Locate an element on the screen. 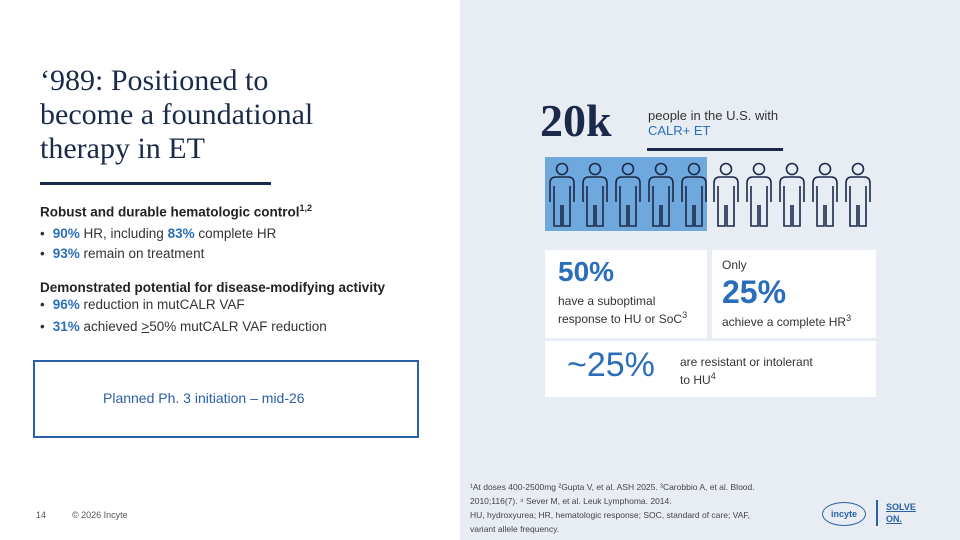 This screenshot has width=960, height=540. headline-rule is located at coordinates (715, 149).